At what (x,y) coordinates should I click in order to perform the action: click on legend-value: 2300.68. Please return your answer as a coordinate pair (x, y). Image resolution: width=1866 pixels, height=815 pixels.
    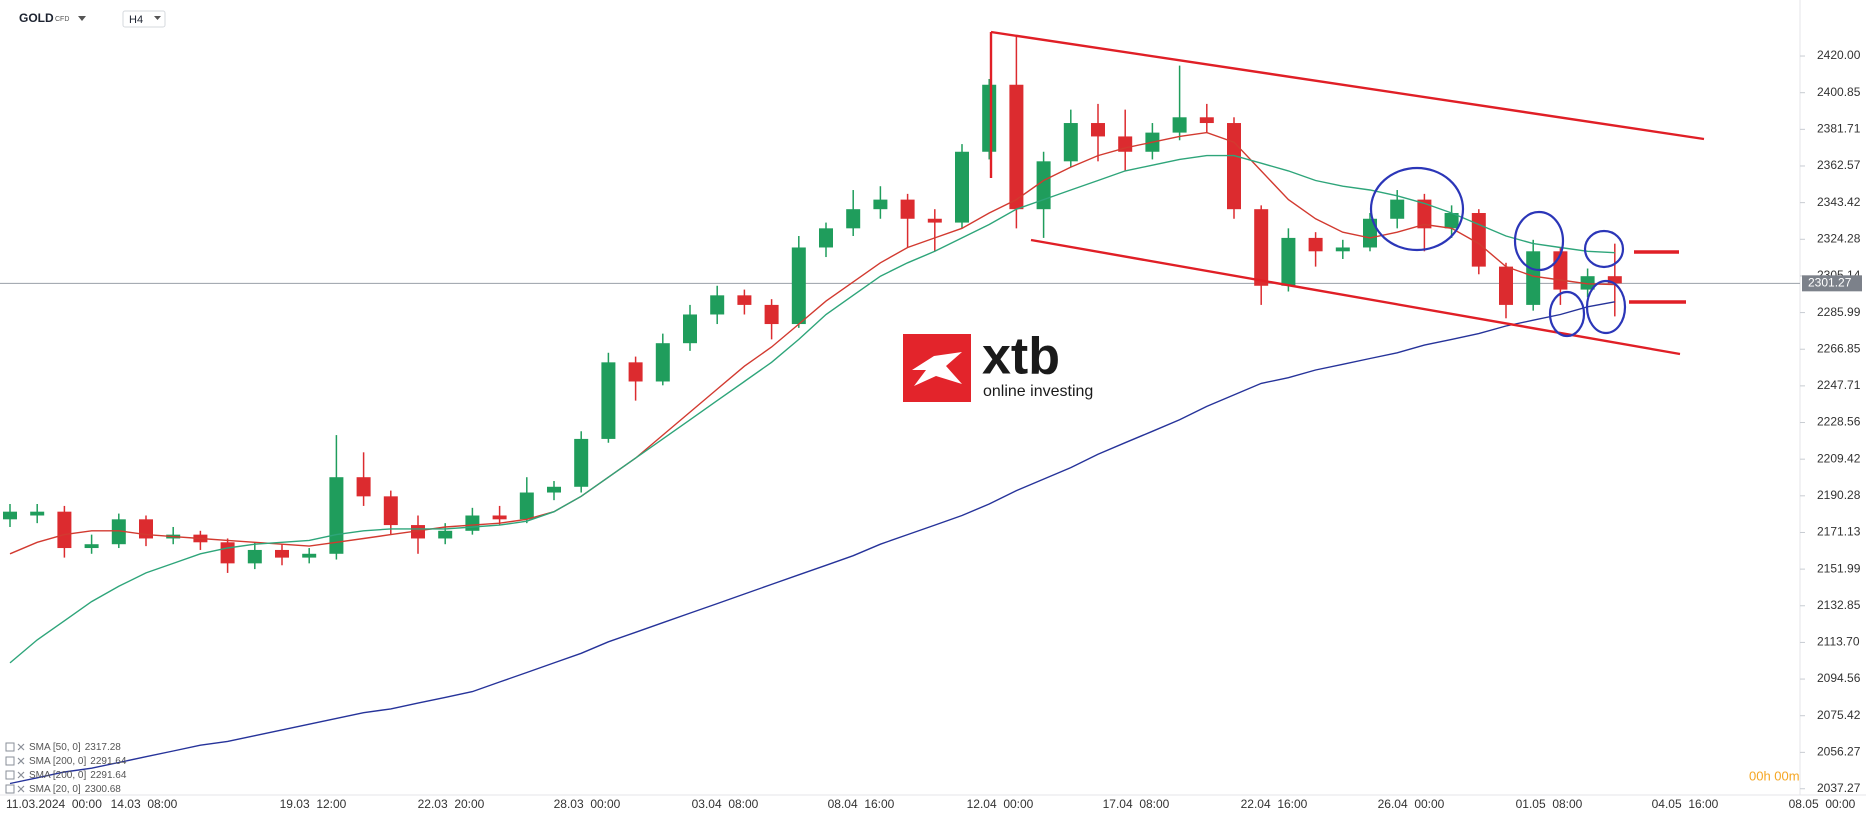
    Looking at the image, I should click on (103, 789).